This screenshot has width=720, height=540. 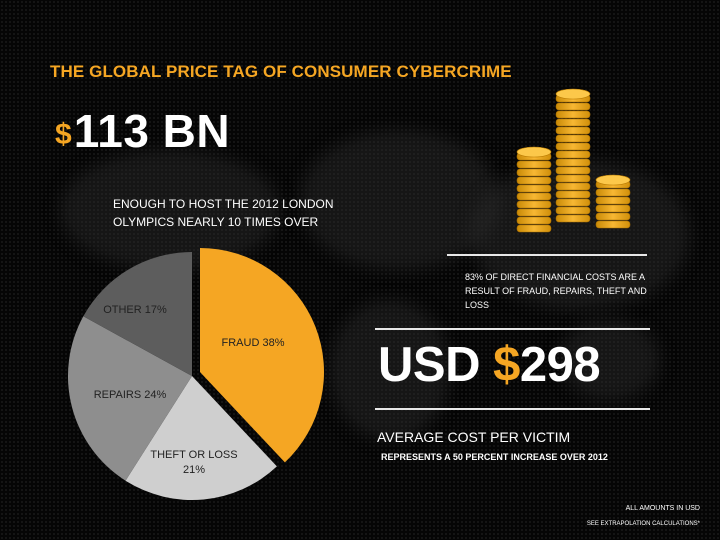 I want to click on pie-slice-theft, so click(x=201, y=438).